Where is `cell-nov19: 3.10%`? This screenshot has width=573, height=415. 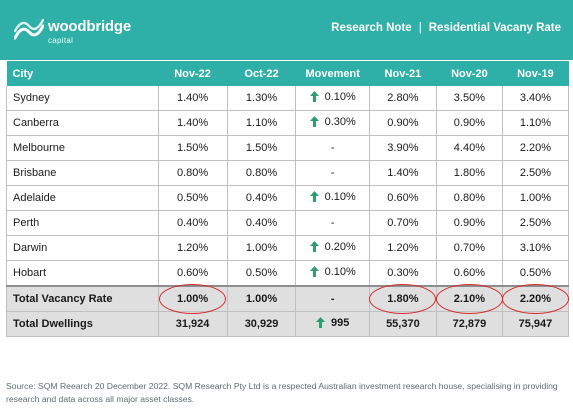 cell-nov19: 3.10% is located at coordinates (536, 248).